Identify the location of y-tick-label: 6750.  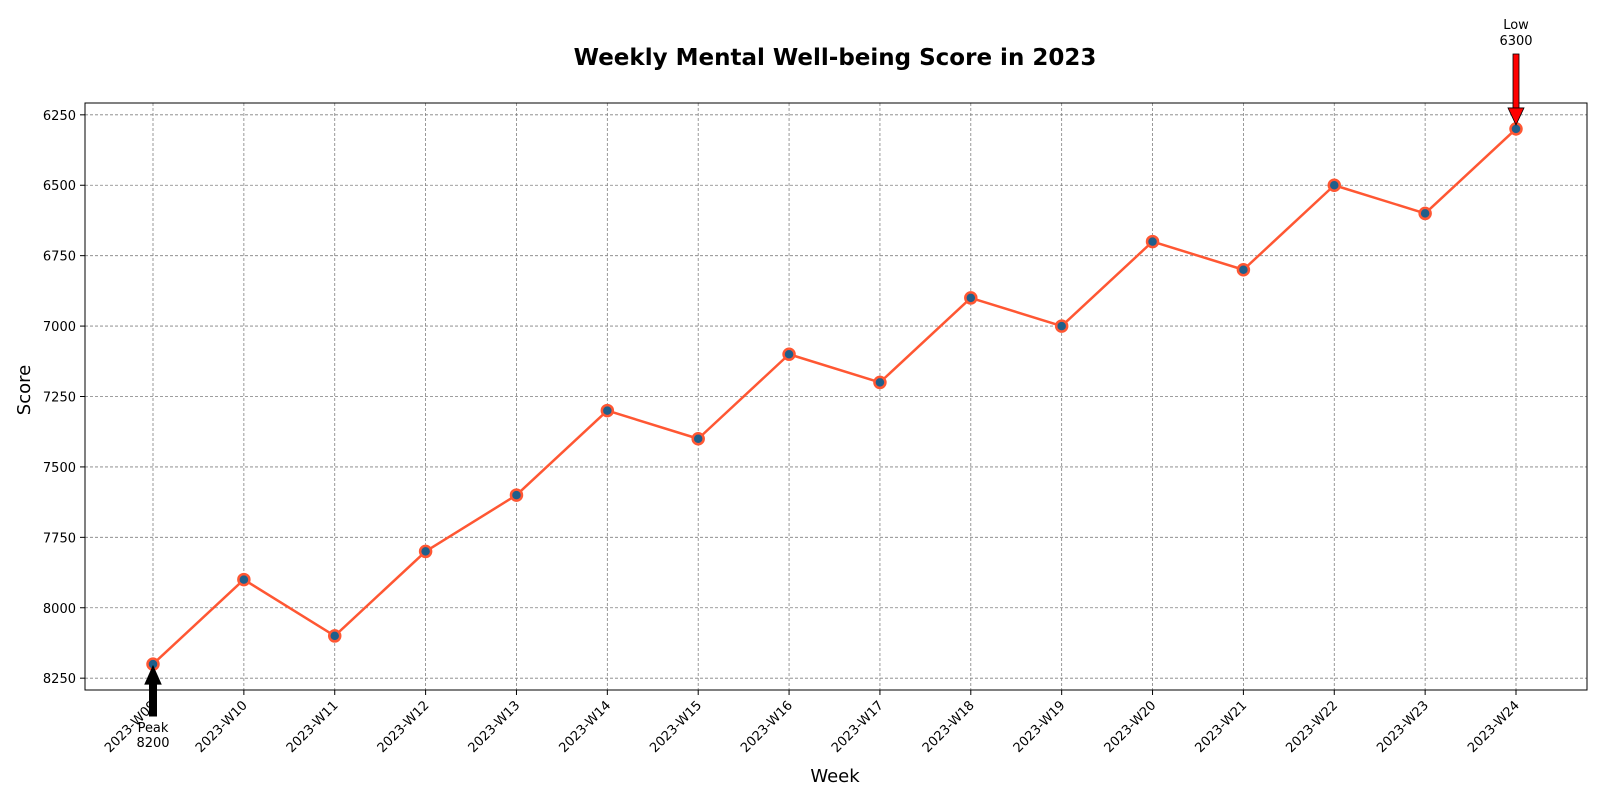
(59, 257).